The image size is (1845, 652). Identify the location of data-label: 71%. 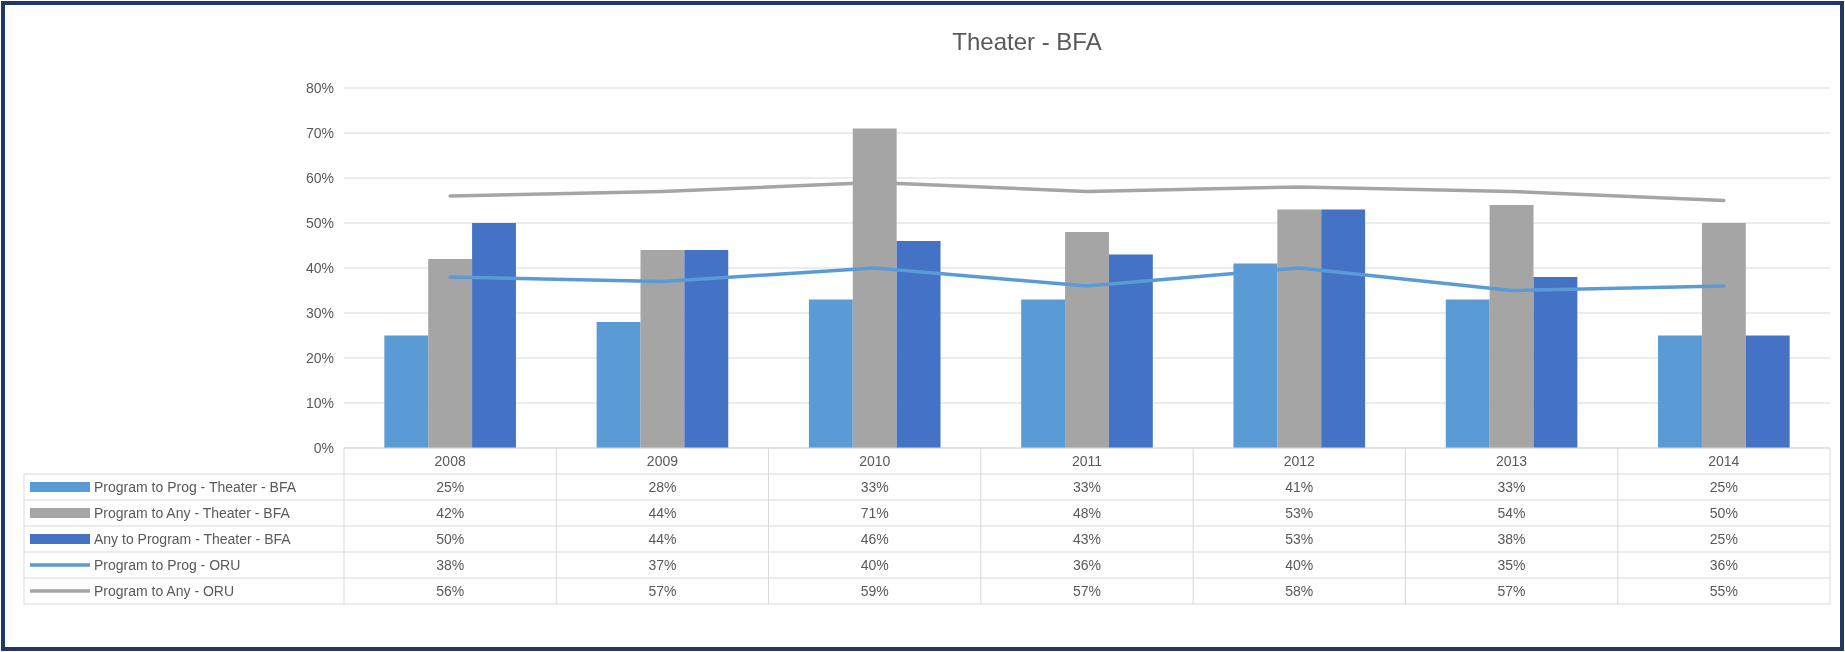
(874, 512).